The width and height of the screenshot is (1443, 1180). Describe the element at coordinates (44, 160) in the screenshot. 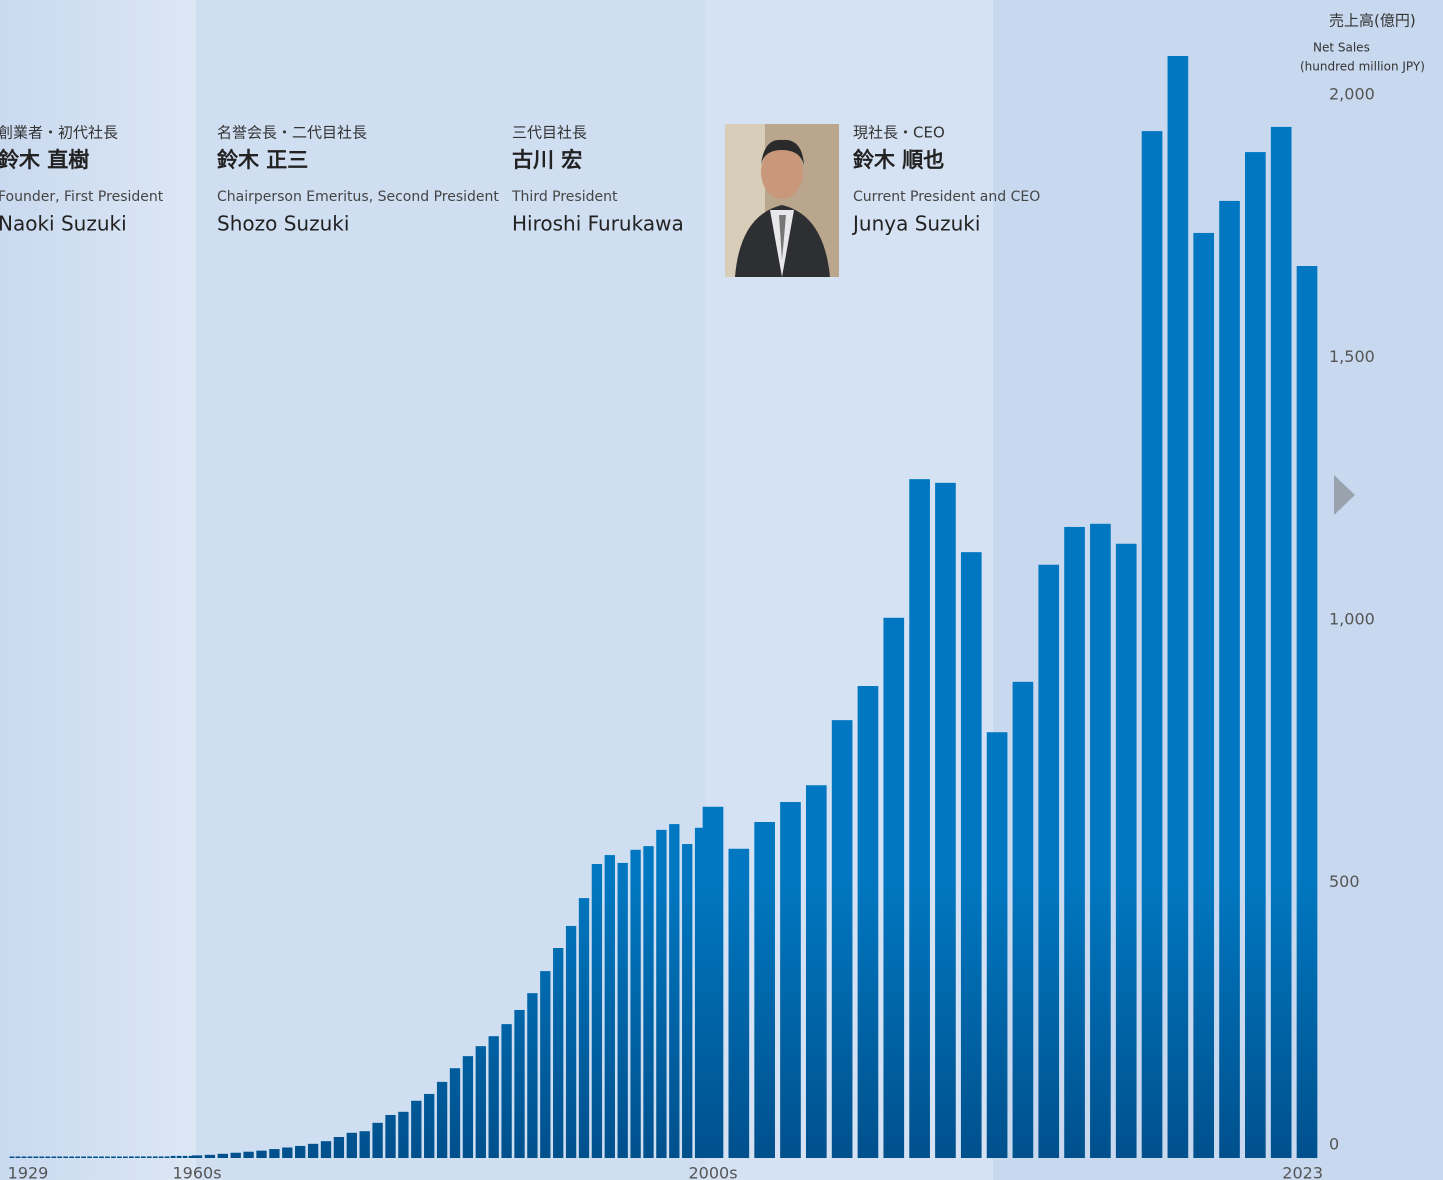

I see `president-name-ja: 鈴木 直樹` at that location.